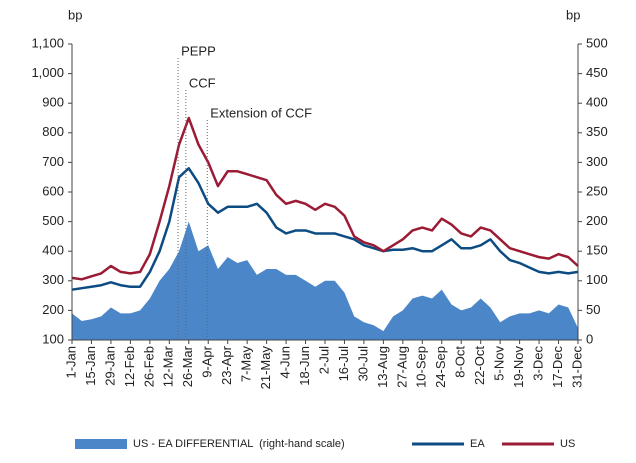  Describe the element at coordinates (538, 363) in the screenshot. I see `x-tick-label: 3-Dec` at that location.